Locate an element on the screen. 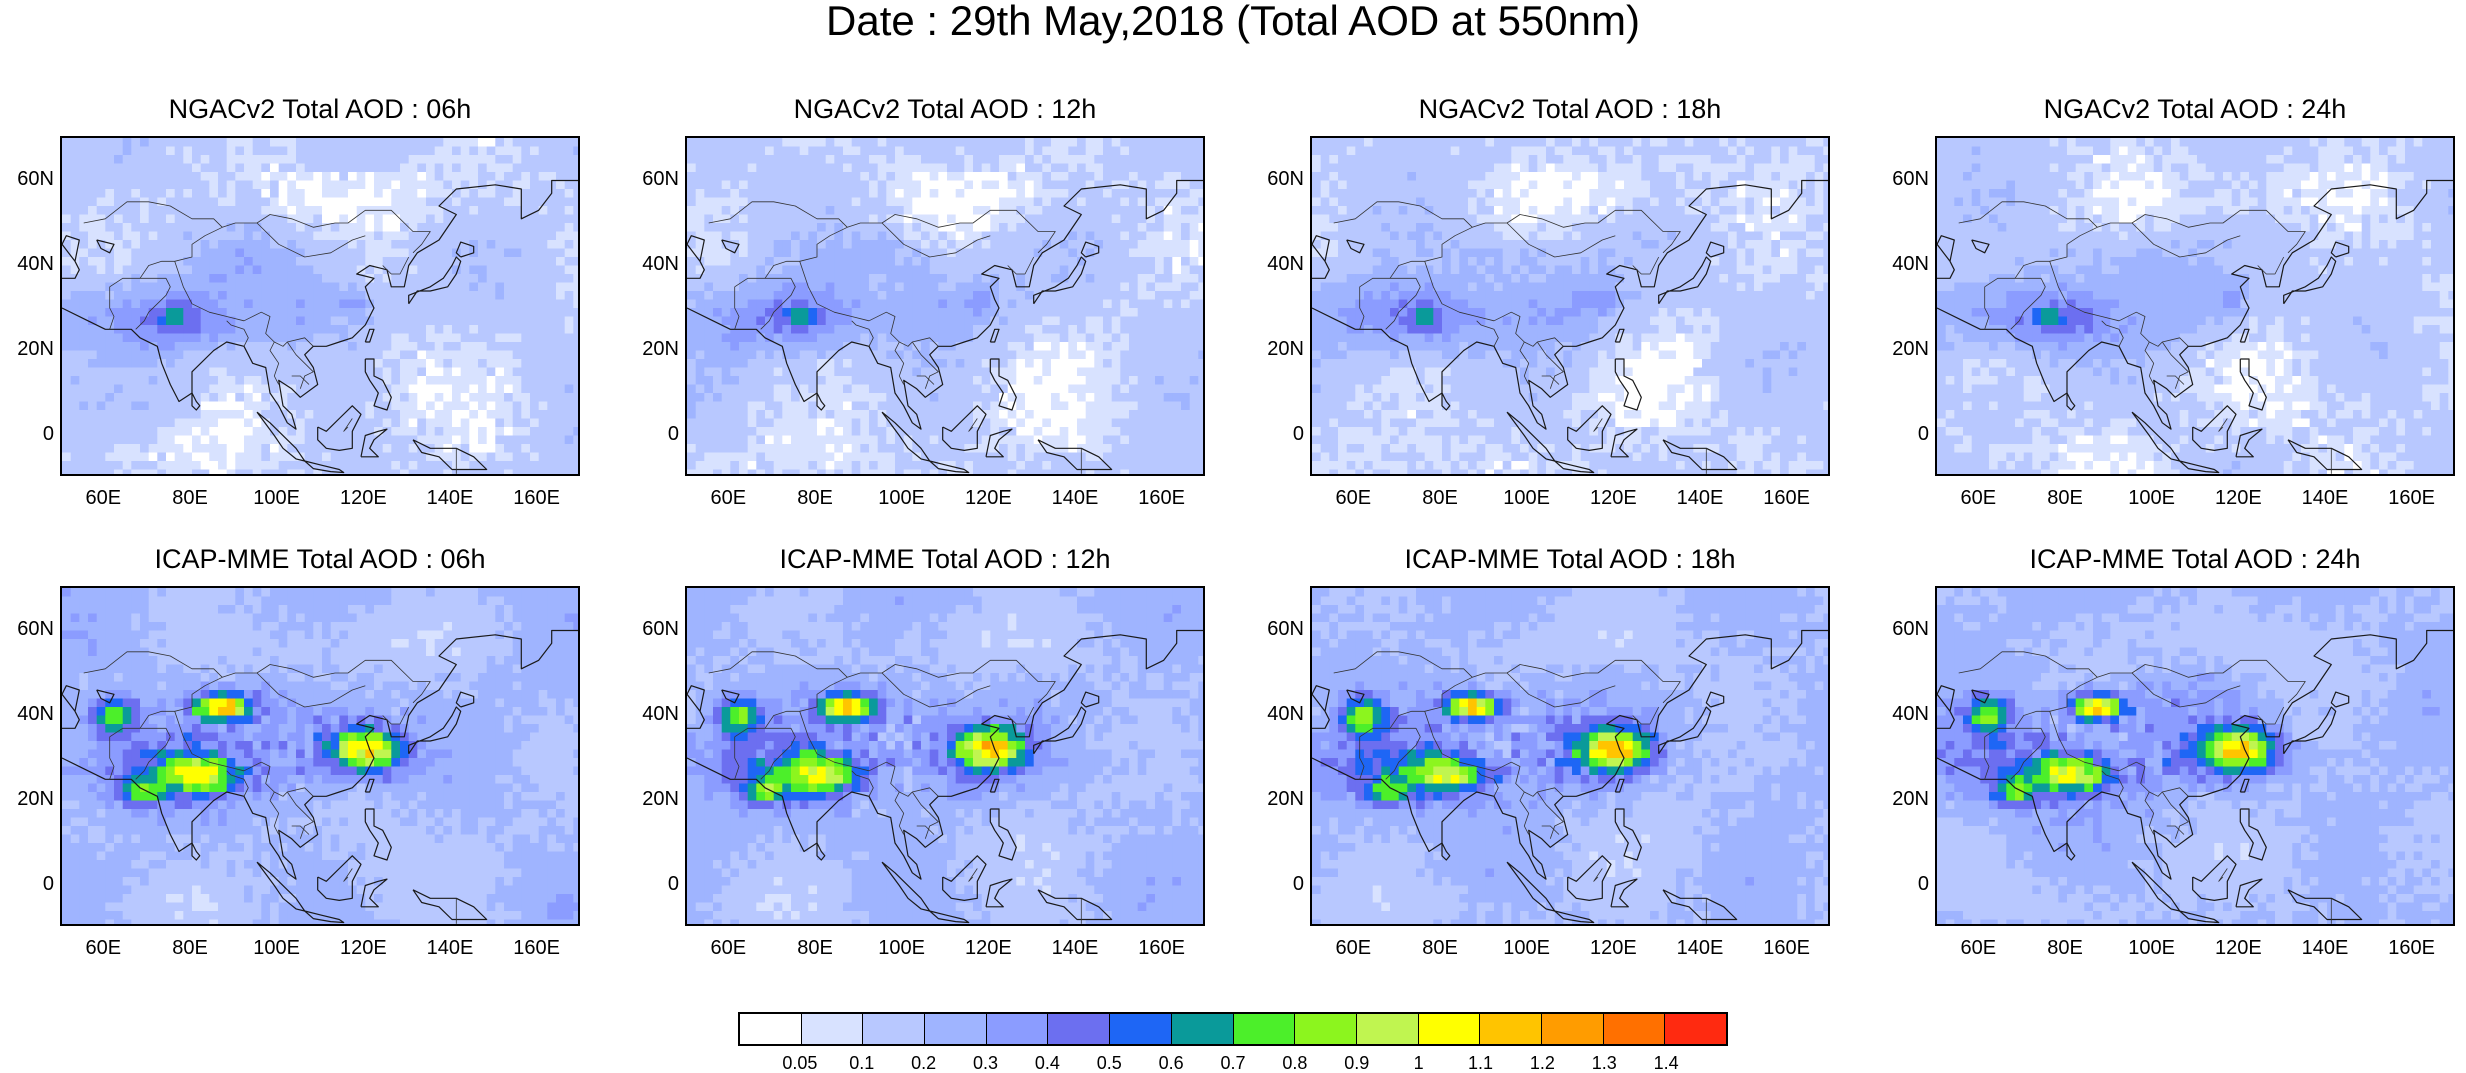 The image size is (2466, 1073). colorbar-label: 1 is located at coordinates (1419, 1063).